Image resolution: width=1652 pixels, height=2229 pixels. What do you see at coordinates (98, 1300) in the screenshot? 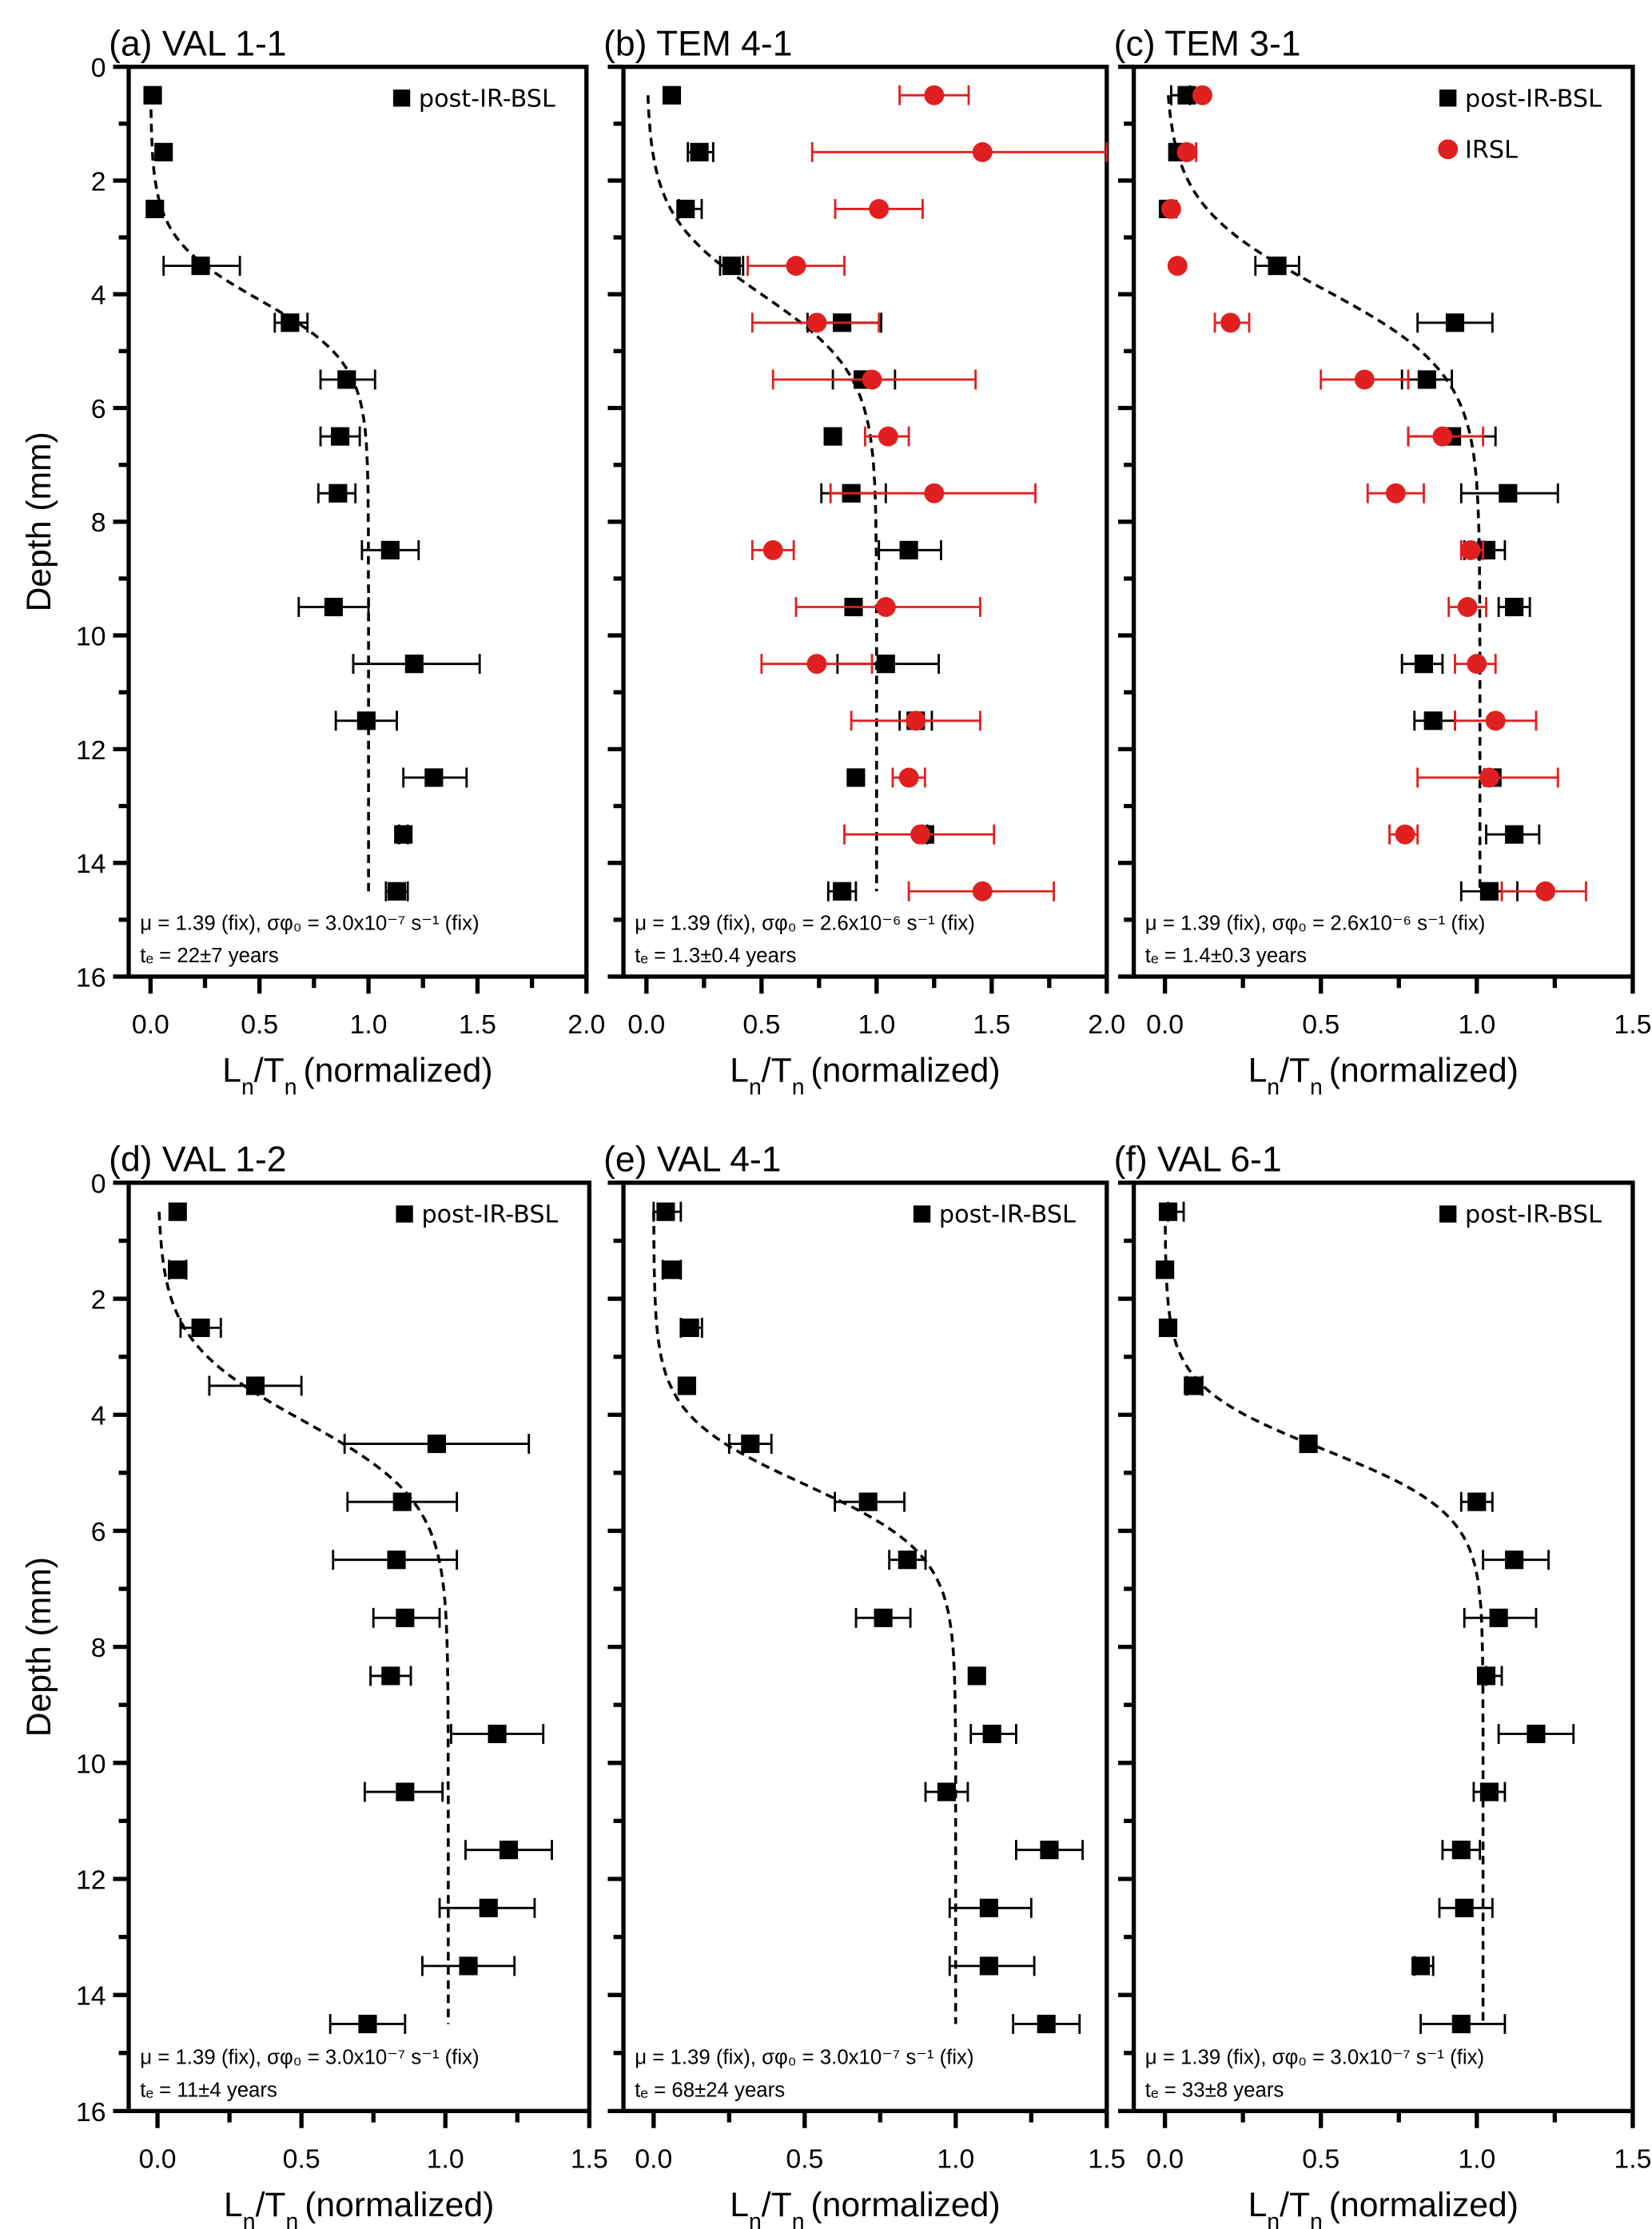
I see `y-tick-label: 2` at bounding box center [98, 1300].